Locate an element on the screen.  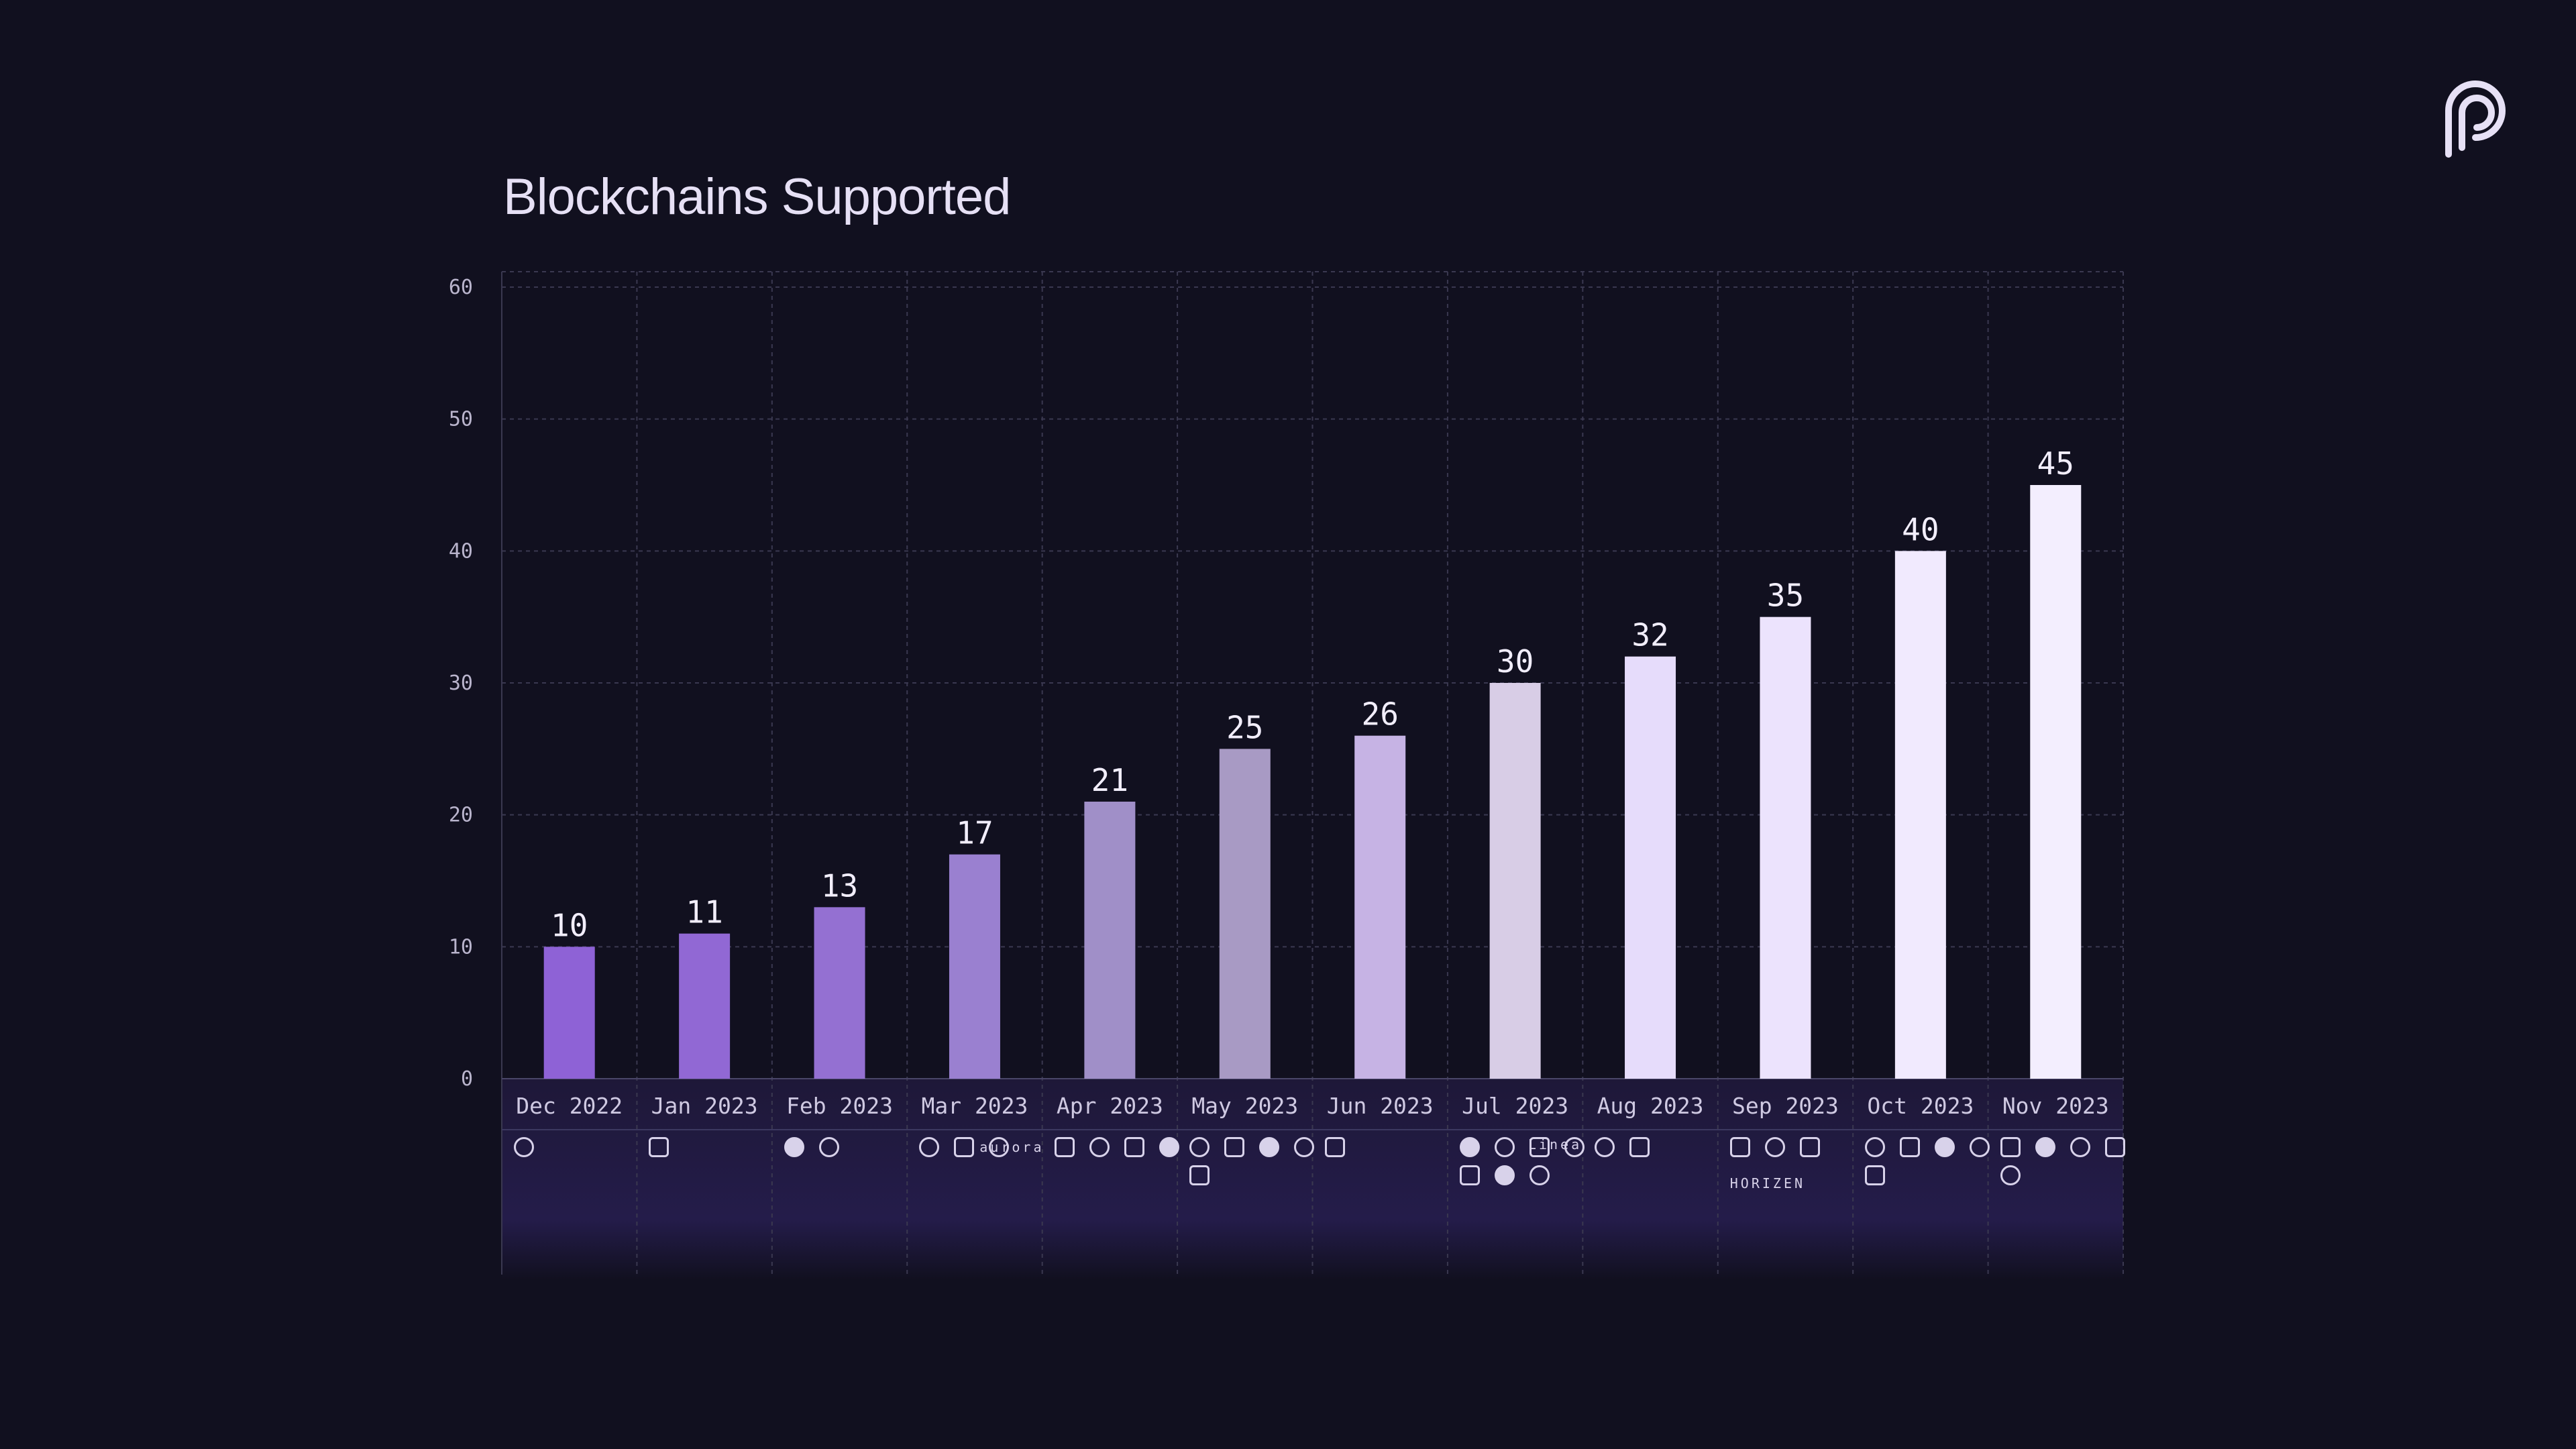
x-category-label: Jul 2023 is located at coordinates (1515, 1106).